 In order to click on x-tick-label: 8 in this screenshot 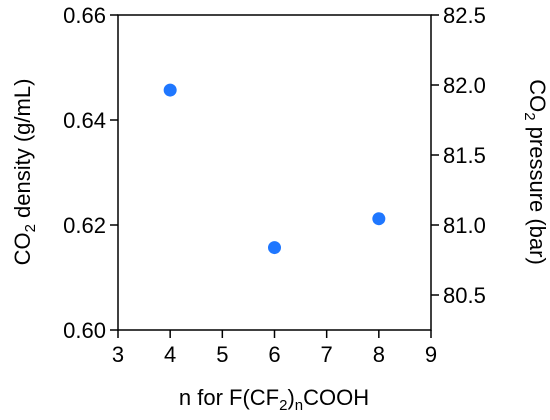, I will do `click(379, 354)`.